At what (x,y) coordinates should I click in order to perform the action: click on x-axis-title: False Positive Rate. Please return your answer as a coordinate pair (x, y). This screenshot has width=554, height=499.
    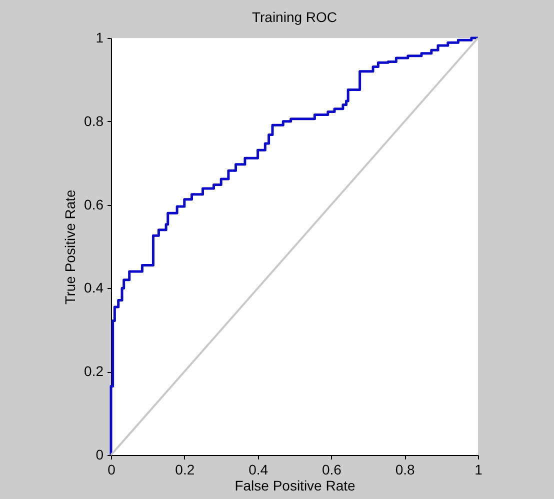
    Looking at the image, I should click on (295, 486).